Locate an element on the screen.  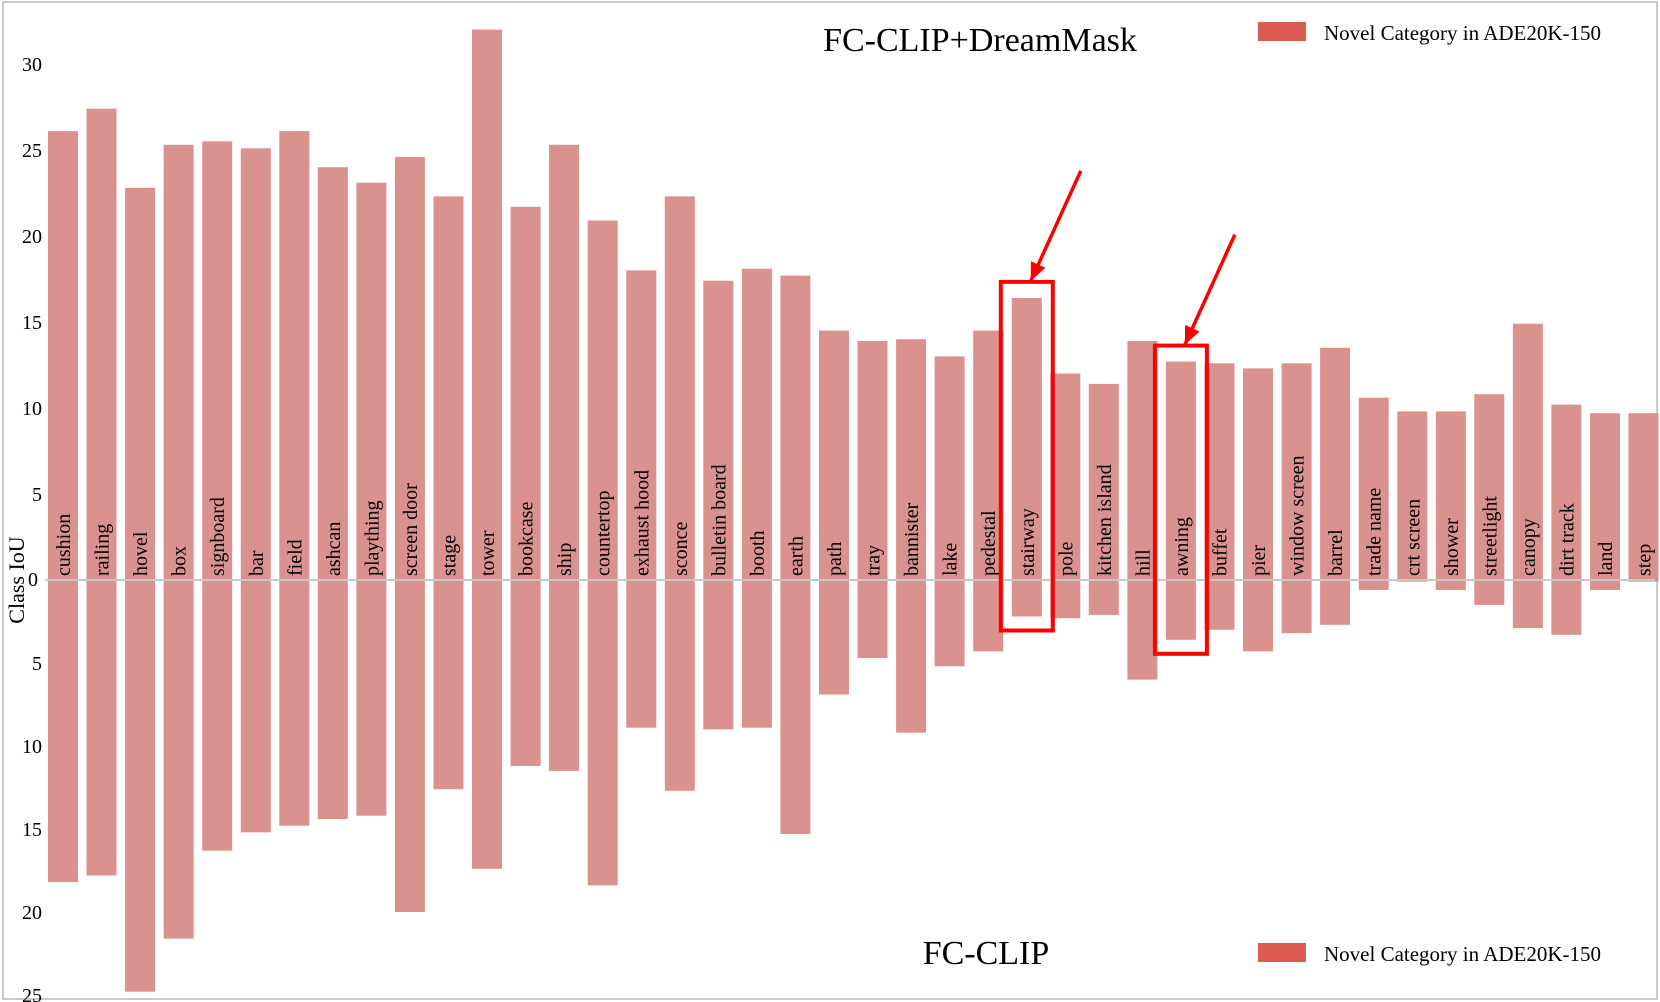
bar-top-bookcase is located at coordinates (525, 393).